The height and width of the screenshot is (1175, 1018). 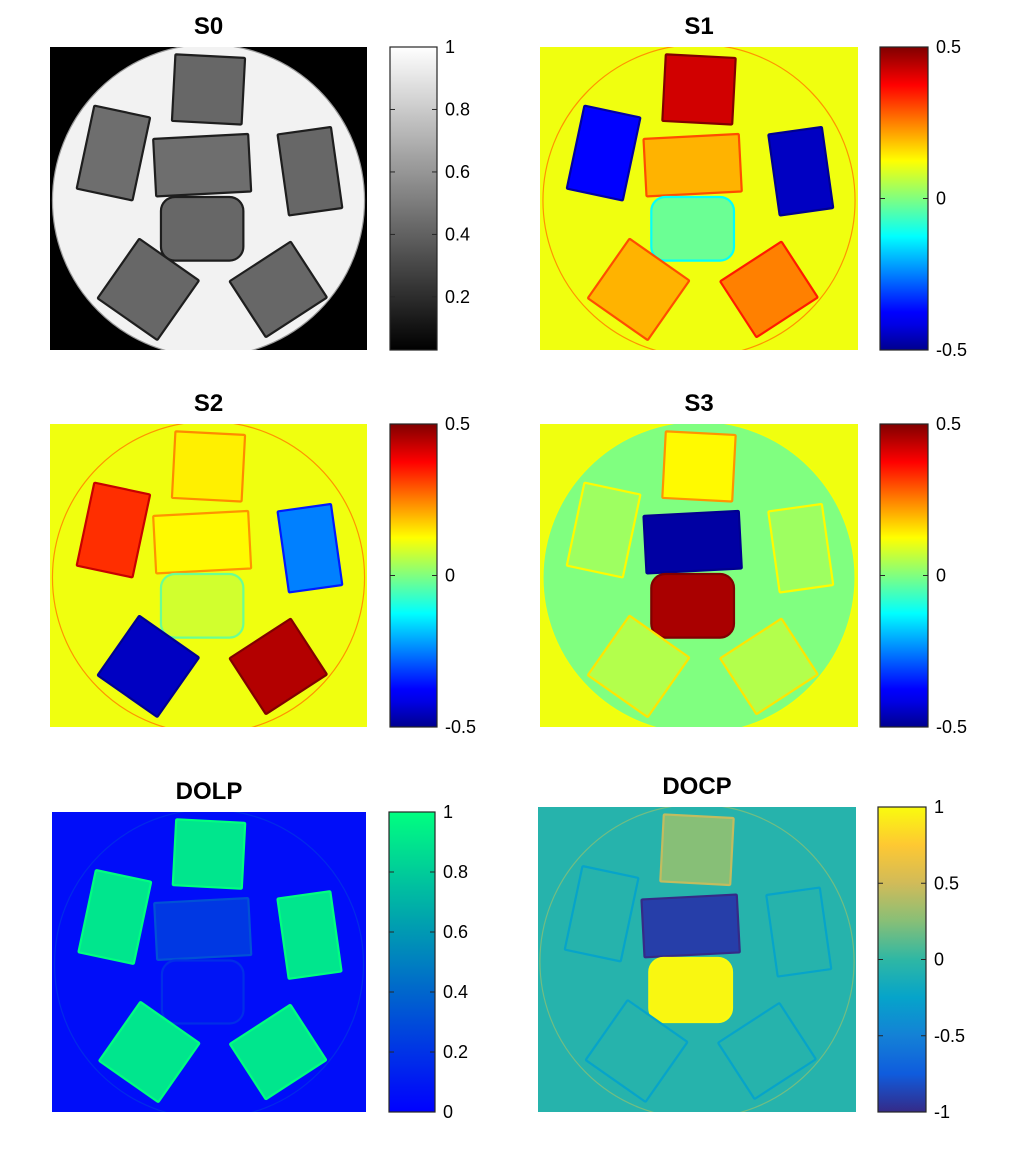 What do you see at coordinates (696, 786) in the screenshot?
I see `panel-title: DOCP` at bounding box center [696, 786].